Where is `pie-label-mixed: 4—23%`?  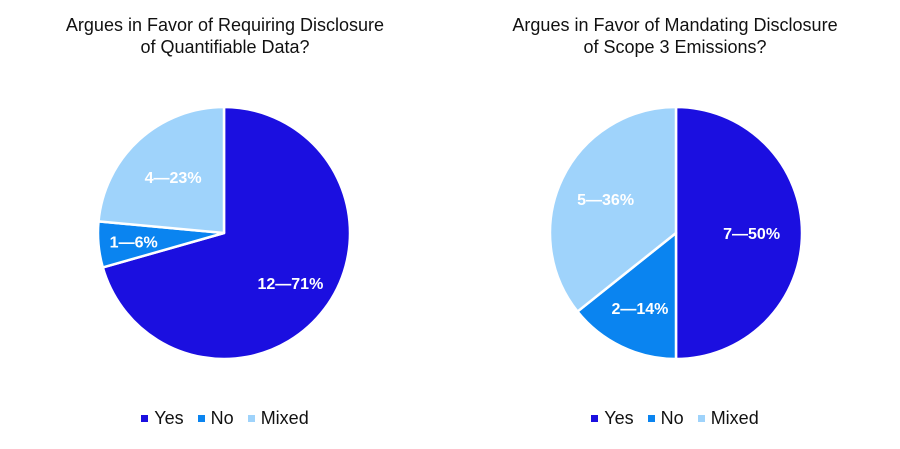 pie-label-mixed: 4—23% is located at coordinates (173, 178).